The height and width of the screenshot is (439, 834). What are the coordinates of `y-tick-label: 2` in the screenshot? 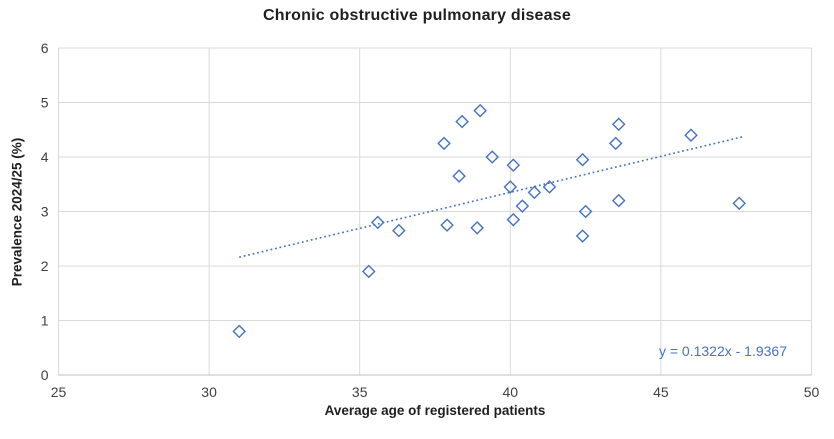 It's located at (45, 266).